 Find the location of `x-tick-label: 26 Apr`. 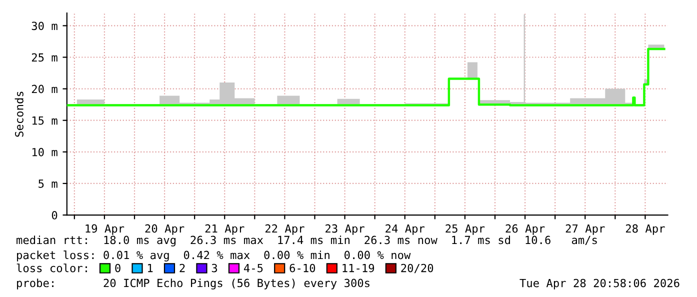

x-tick-label: 26 Apr is located at coordinates (525, 229).